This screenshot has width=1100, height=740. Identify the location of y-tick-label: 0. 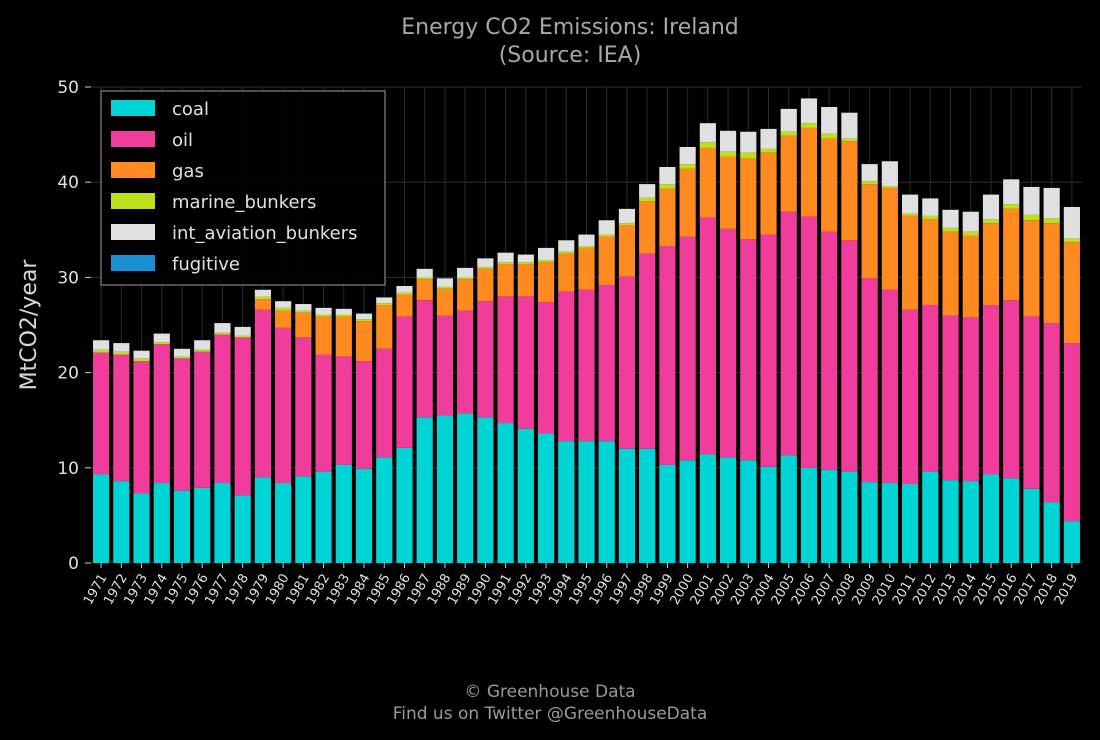
(73, 564).